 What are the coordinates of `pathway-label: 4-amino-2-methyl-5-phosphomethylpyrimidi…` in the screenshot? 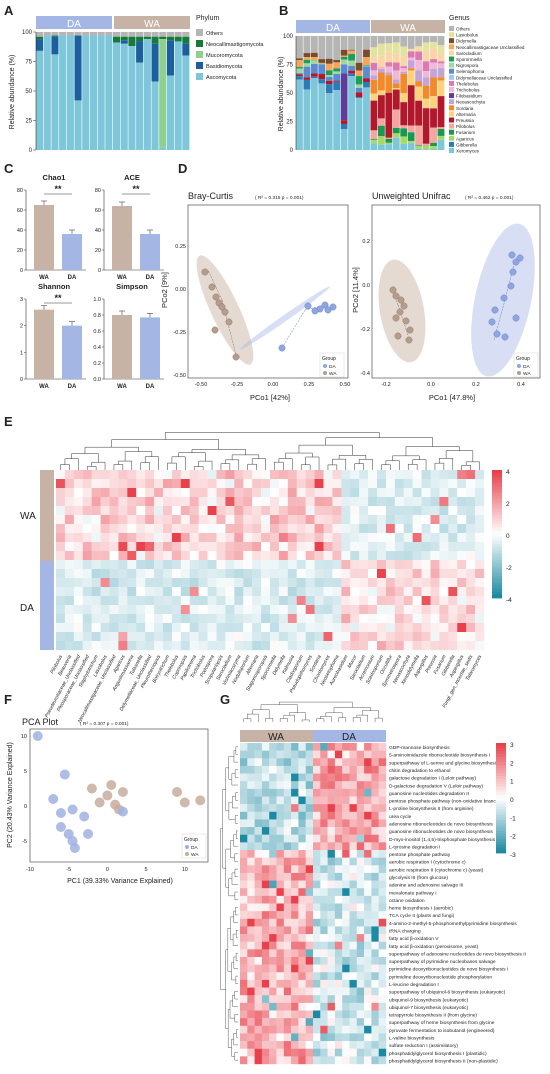 It's located at (453, 924).